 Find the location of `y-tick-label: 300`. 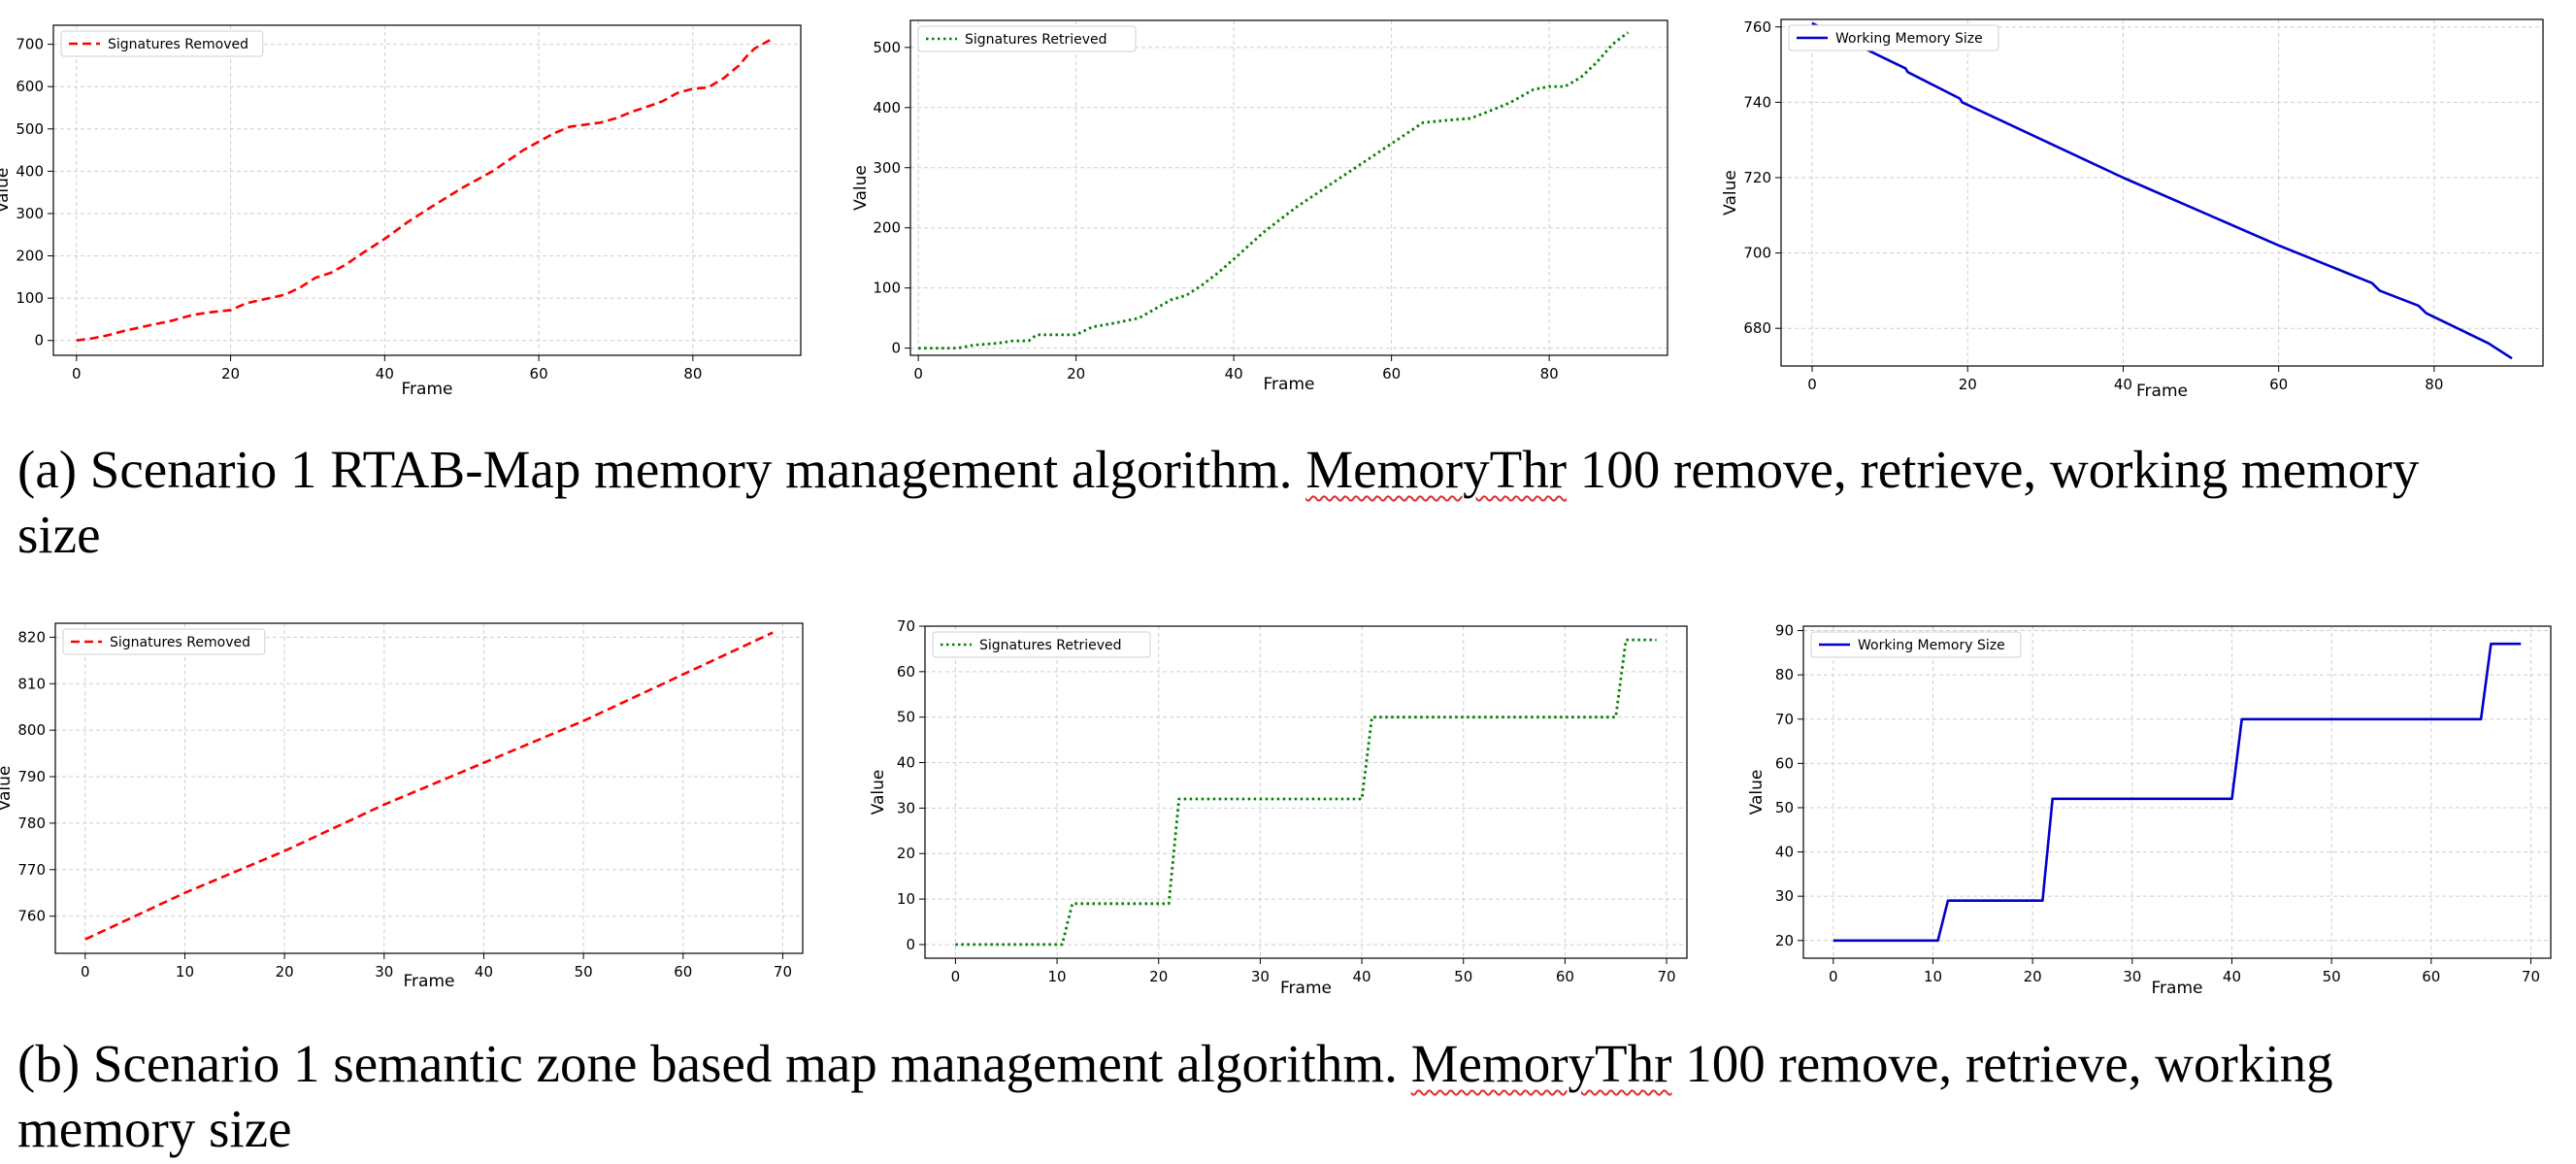

y-tick-label: 300 is located at coordinates (887, 168).